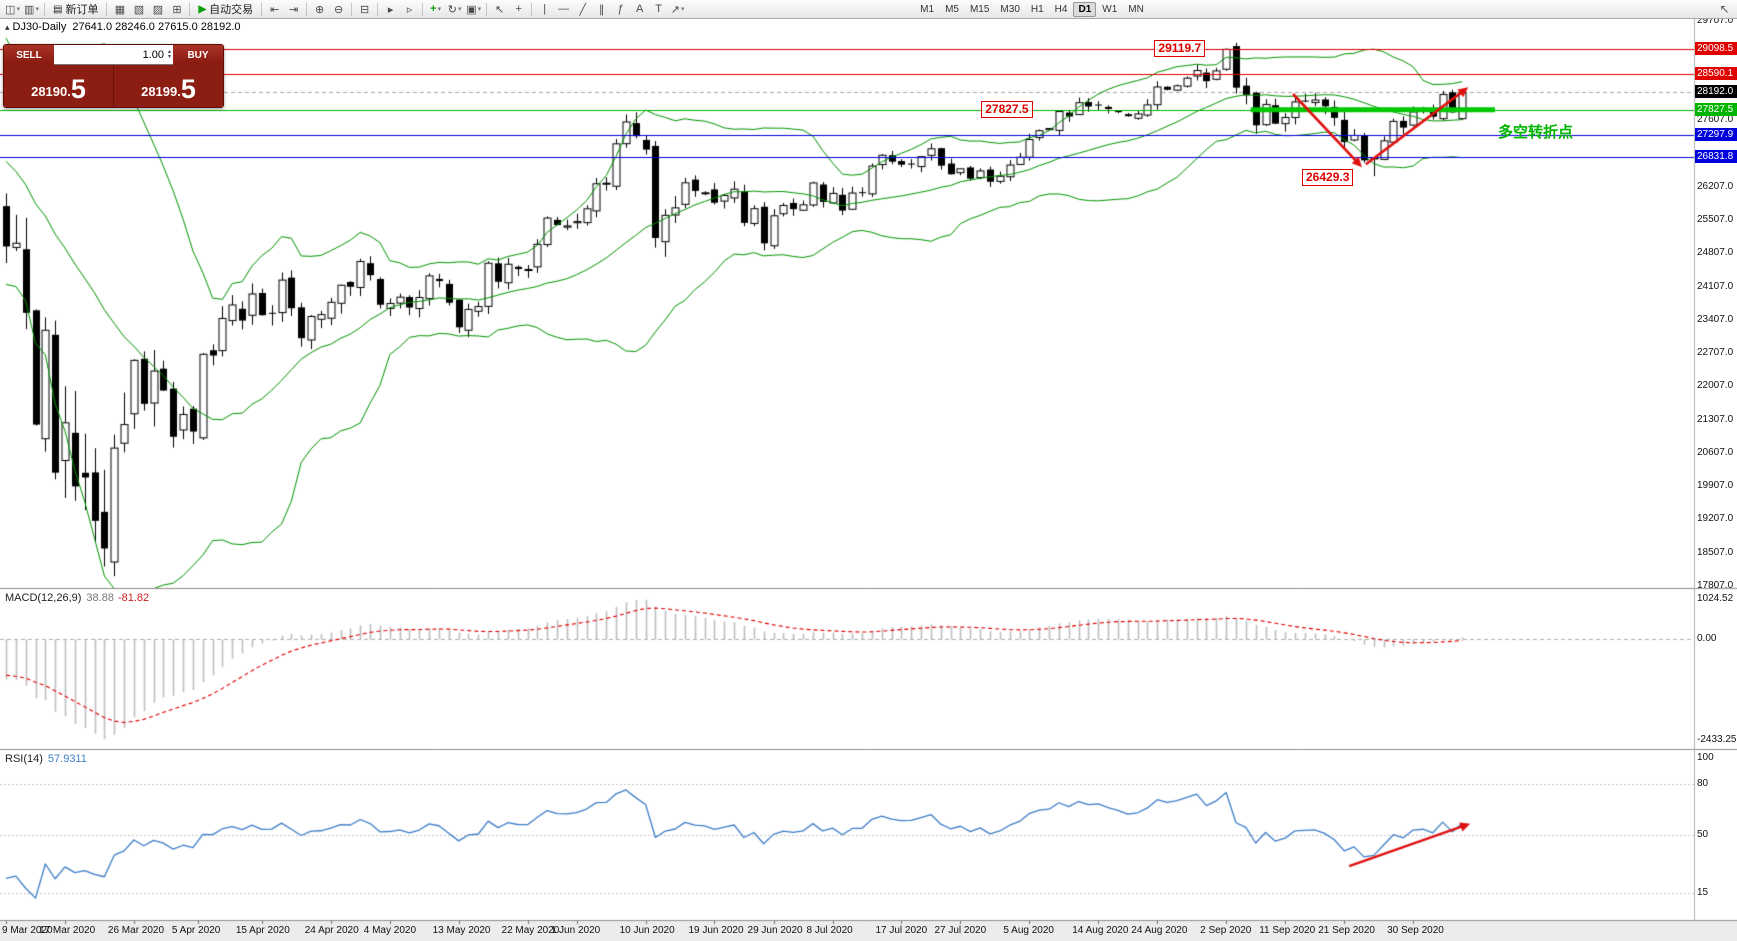 The width and height of the screenshot is (1737, 941). I want to click on rsi-axis-label: 100, so click(1705, 757).